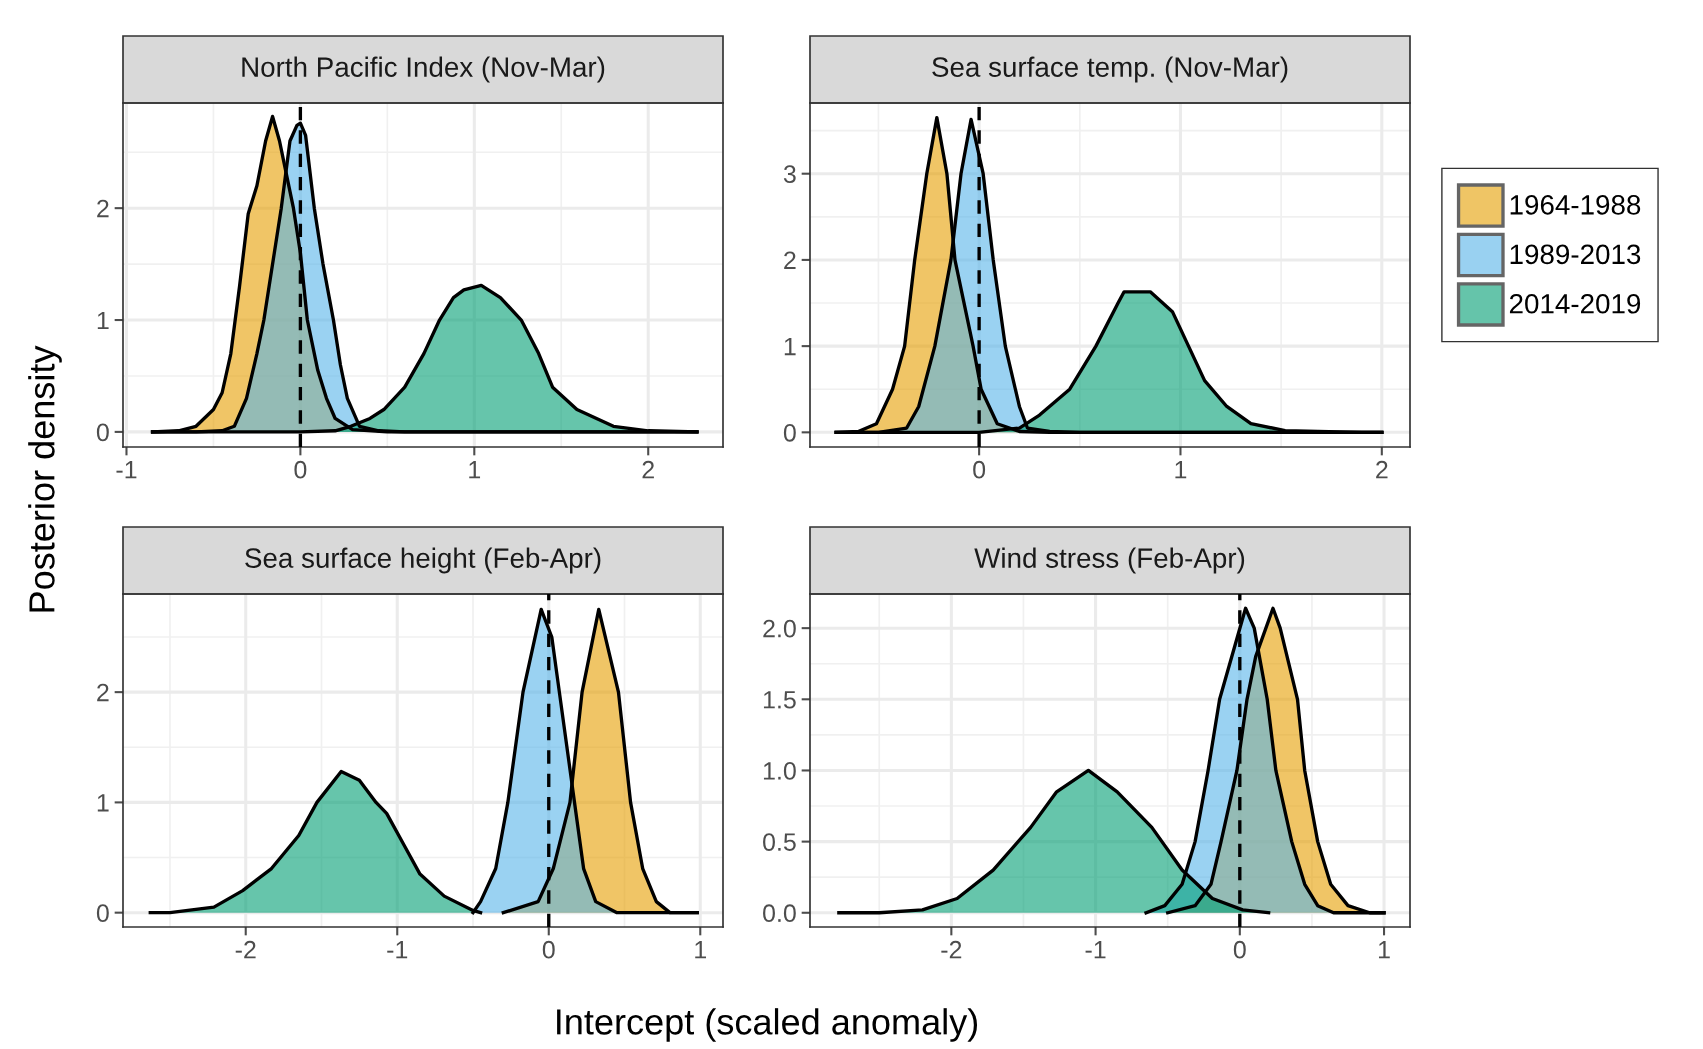 This screenshot has width=1703, height=1049. What do you see at coordinates (779, 628) in the screenshot?
I see `y-tick-label: 2.0` at bounding box center [779, 628].